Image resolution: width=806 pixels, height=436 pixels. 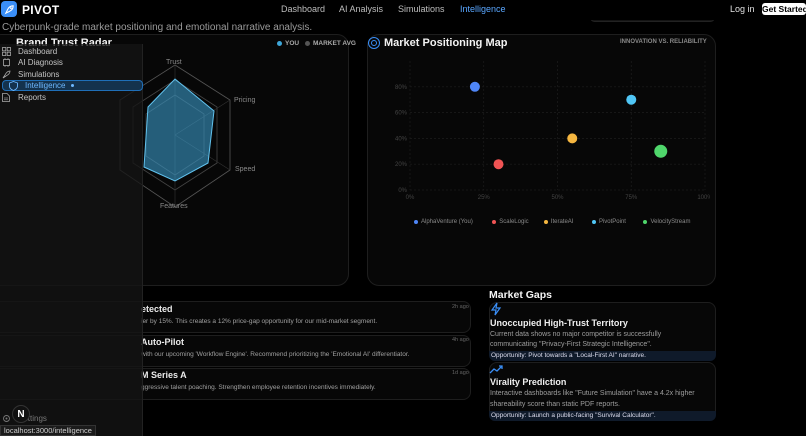 I want to click on target-icon, so click(x=374, y=43).